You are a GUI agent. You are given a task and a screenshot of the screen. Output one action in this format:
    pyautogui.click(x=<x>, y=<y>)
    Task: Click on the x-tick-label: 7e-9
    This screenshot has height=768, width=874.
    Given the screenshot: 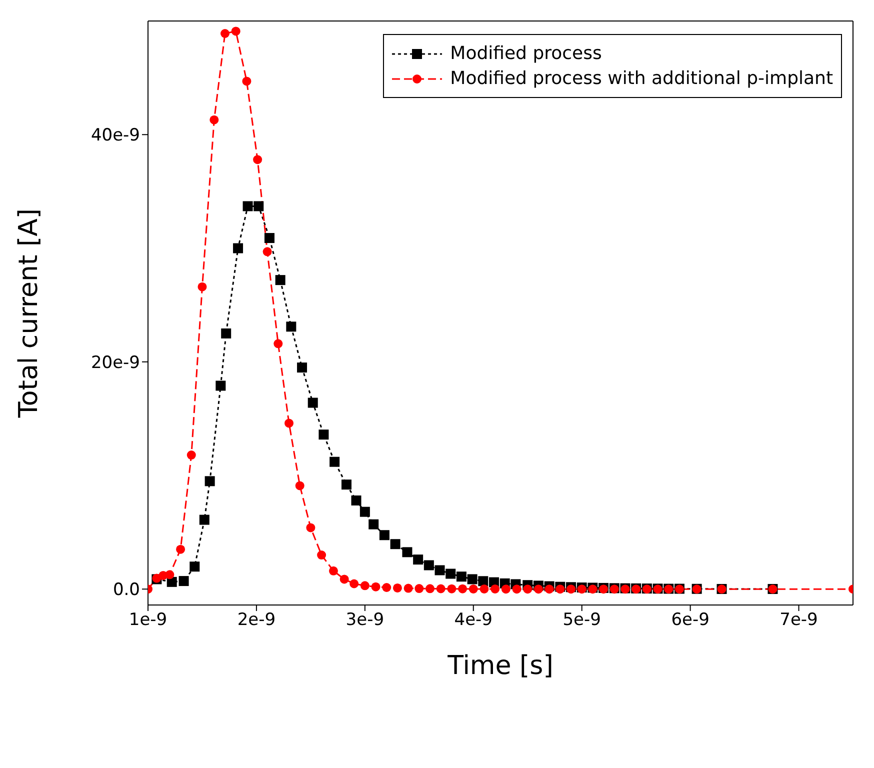 What is the action you would take?
    pyautogui.click(x=799, y=620)
    